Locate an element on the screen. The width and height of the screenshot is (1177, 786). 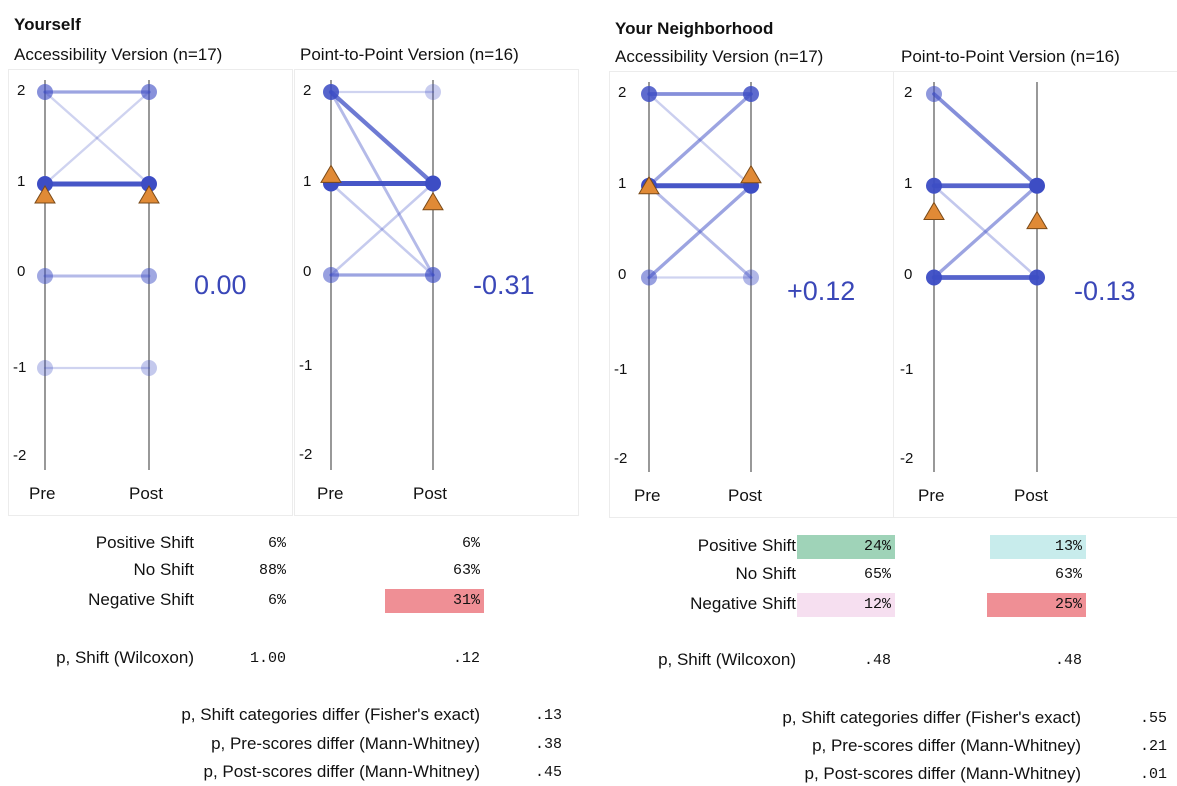
group-title-neighborhood: Your Neighborhood is located at coordinates (694, 28).